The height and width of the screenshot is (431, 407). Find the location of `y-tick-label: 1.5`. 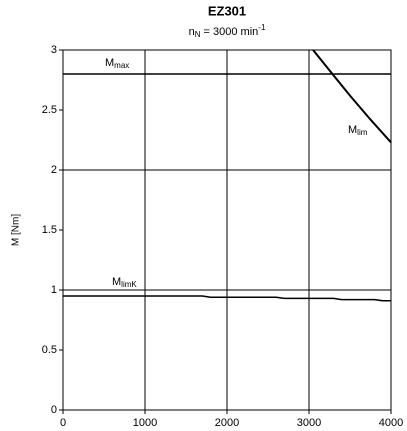

y-tick-label: 1.5 is located at coordinates (49, 230).